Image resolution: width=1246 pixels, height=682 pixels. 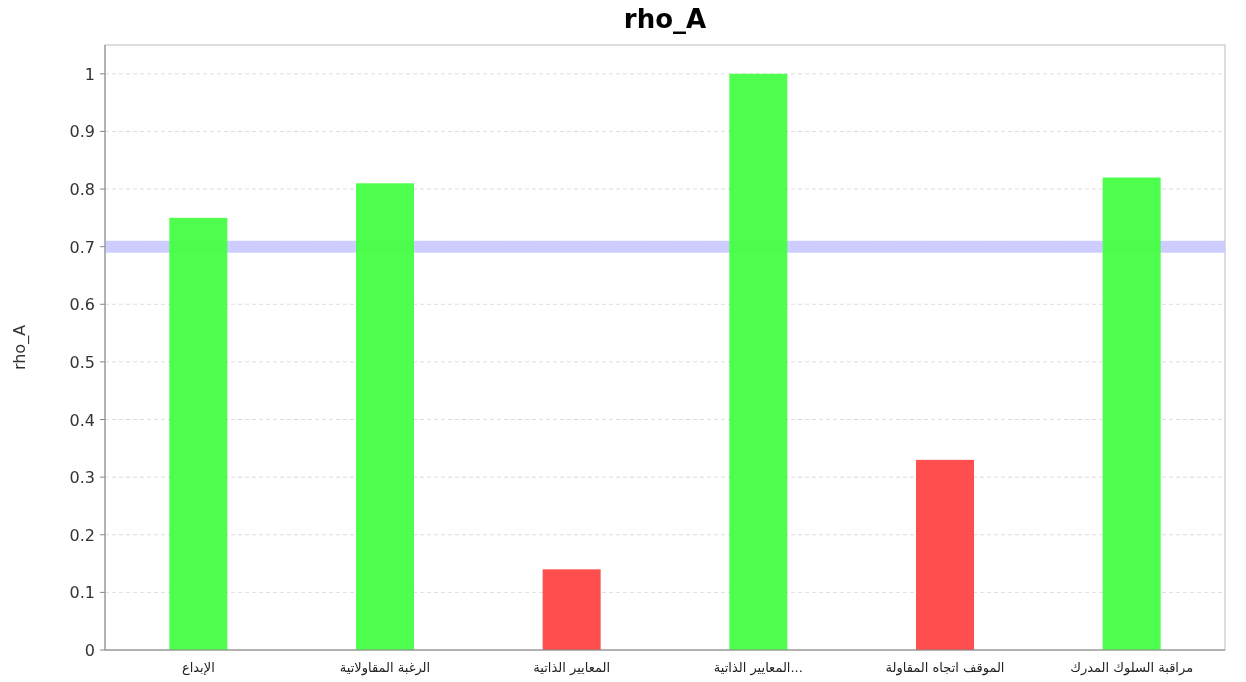 What do you see at coordinates (82, 420) in the screenshot?
I see `y-tick-label: 0.4` at bounding box center [82, 420].